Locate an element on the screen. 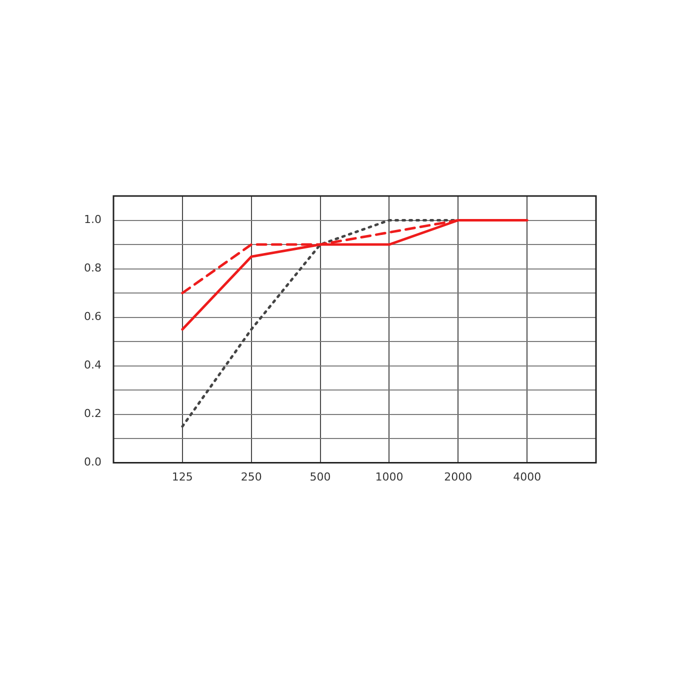 The height and width of the screenshot is (680, 680). y-tick-label: 0.2 is located at coordinates (93, 413).